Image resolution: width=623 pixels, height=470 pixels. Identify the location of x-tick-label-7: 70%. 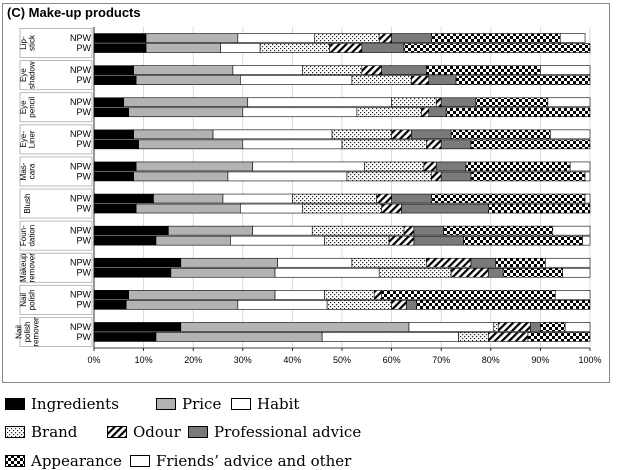
(441, 360).